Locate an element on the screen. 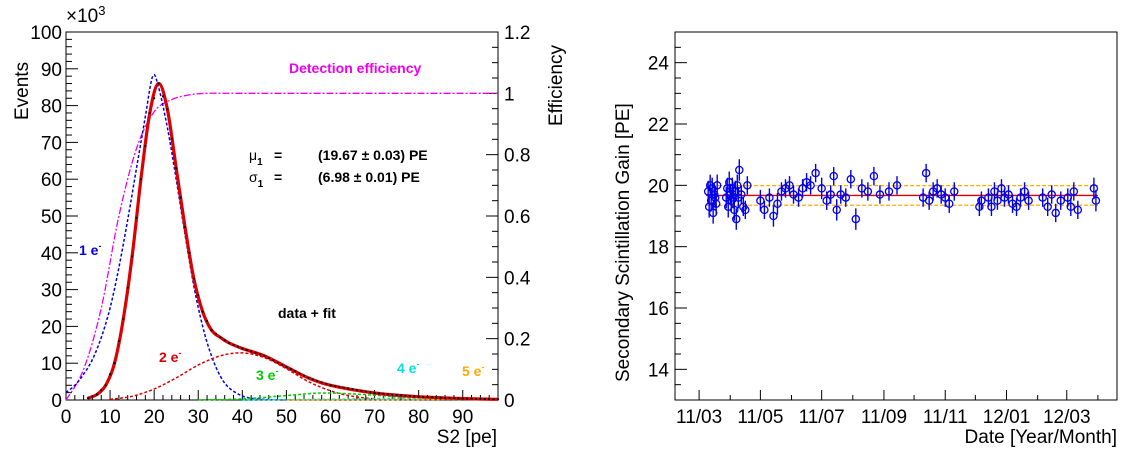 This screenshot has width=1123, height=460. y-tick-label-right: 18 is located at coordinates (658, 248).